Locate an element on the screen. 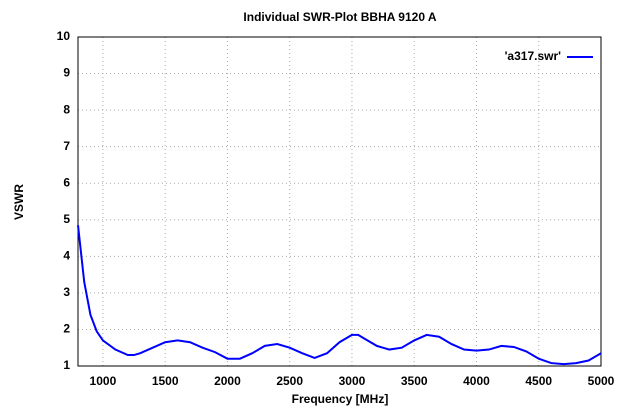 The width and height of the screenshot is (640, 420). y-tick-label: 4 is located at coordinates (66, 256).